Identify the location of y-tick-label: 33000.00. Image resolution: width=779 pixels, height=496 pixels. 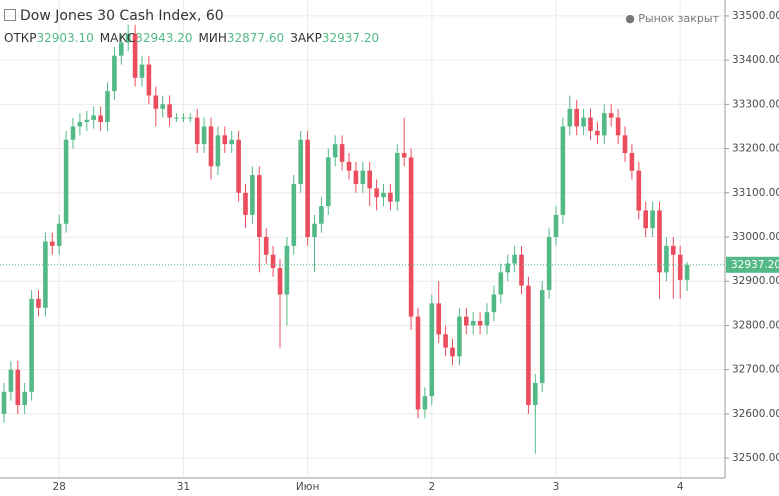
(755, 237).